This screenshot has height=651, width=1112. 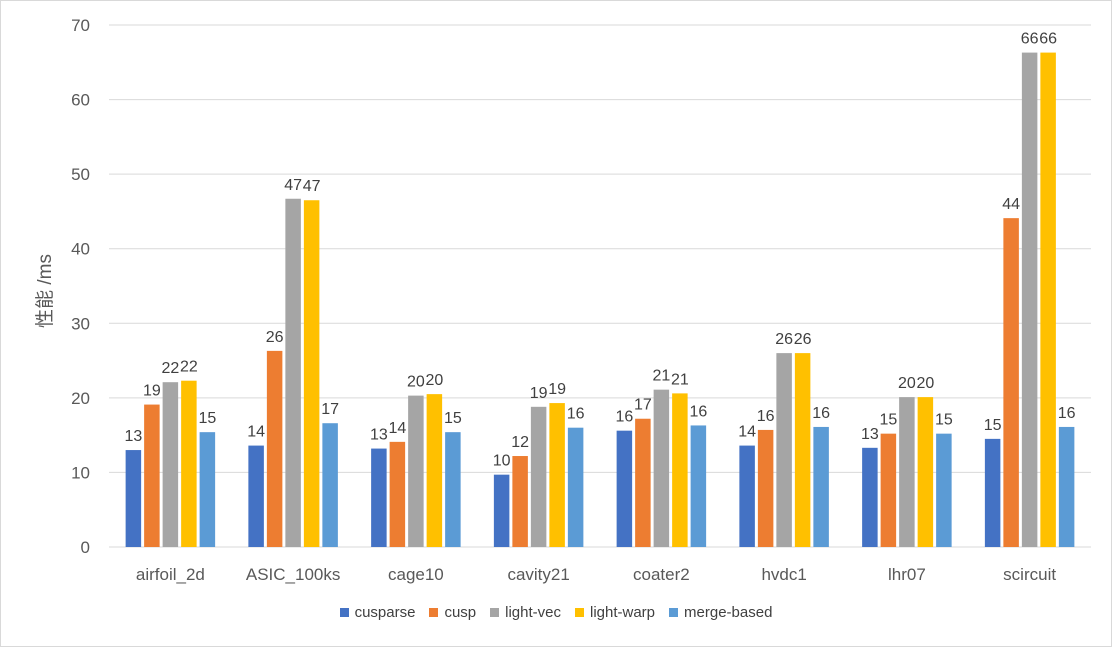 What do you see at coordinates (533, 612) in the screenshot?
I see `legend-label: light-vec` at bounding box center [533, 612].